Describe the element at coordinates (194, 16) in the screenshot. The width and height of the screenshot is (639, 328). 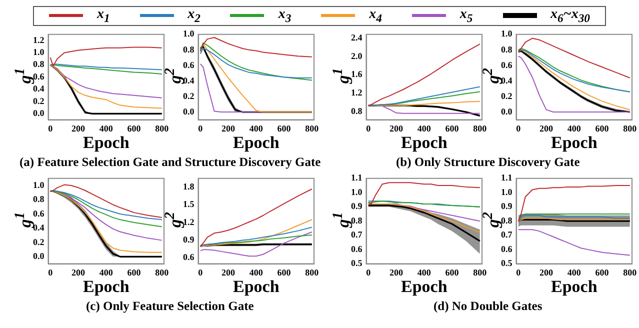
I see `legend-label: x$_{2}$` at that location.